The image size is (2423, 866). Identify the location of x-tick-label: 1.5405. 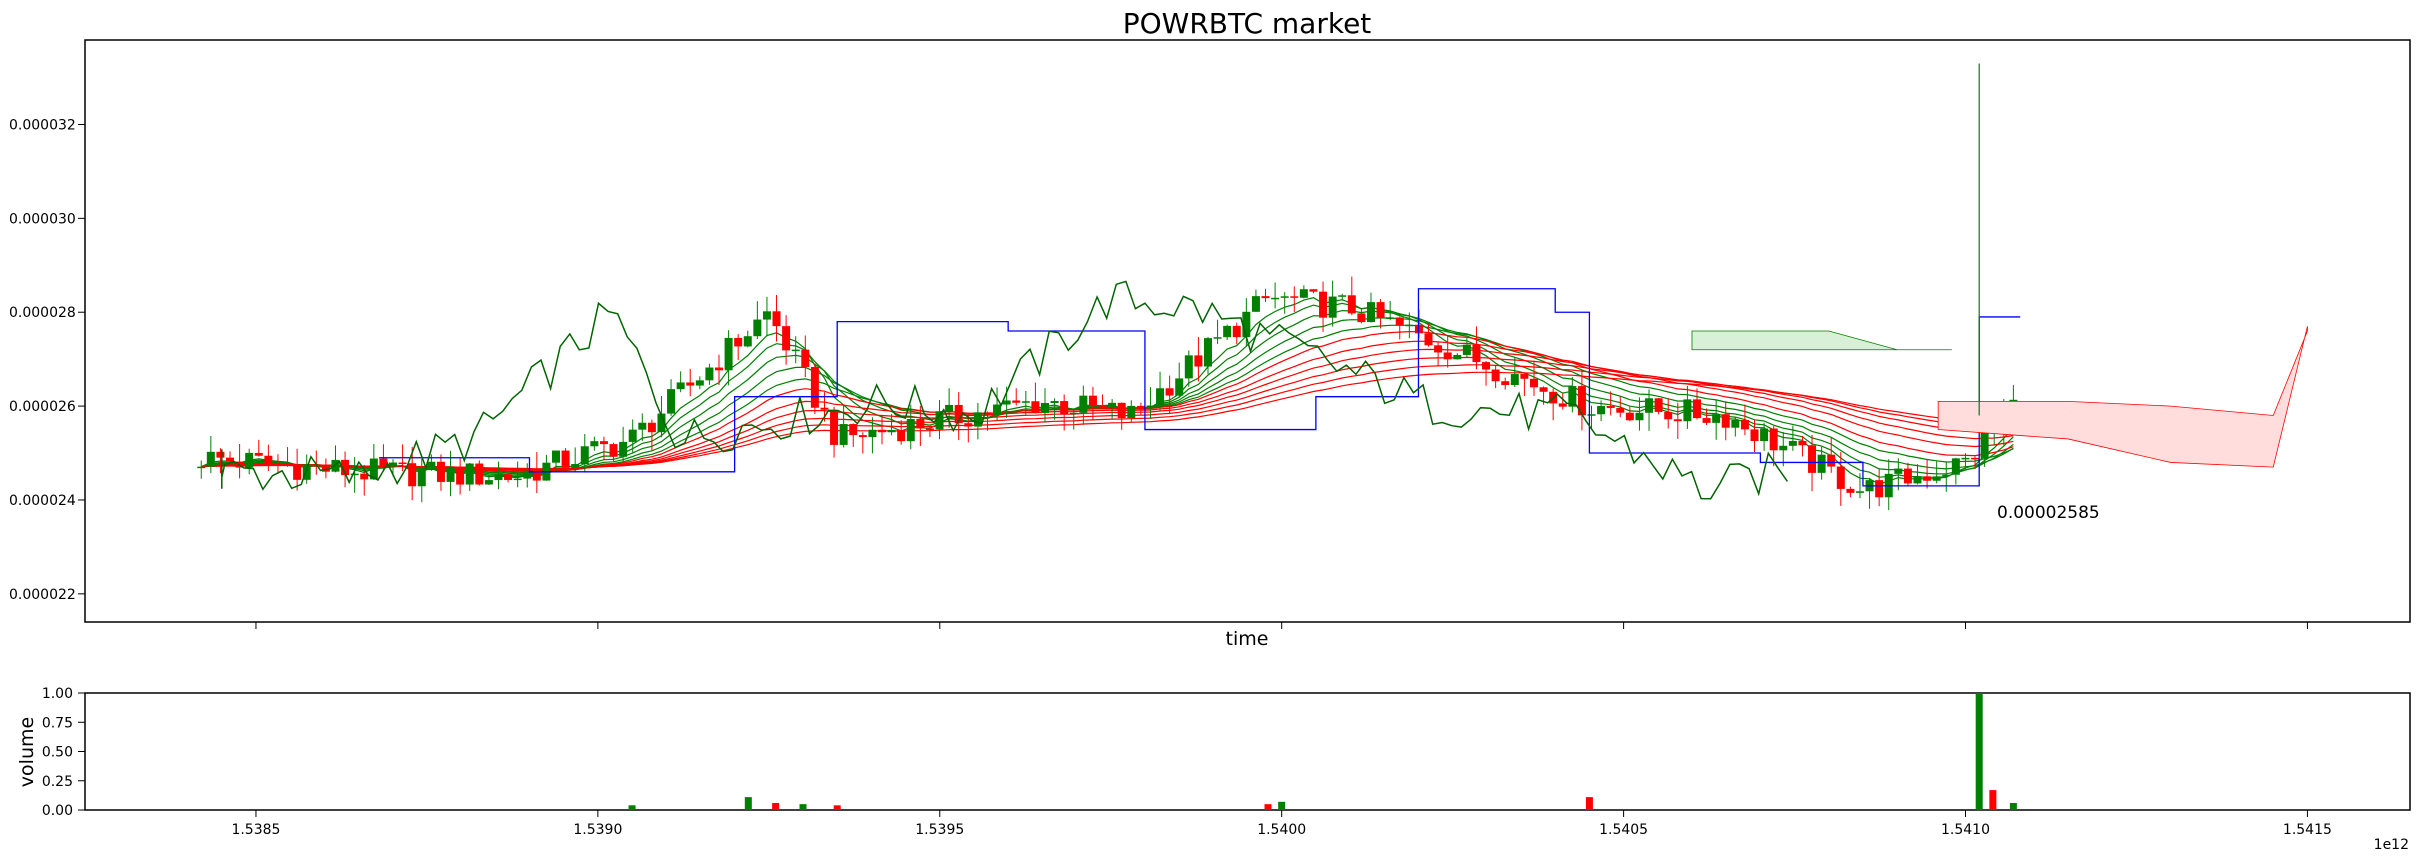
(1623, 830).